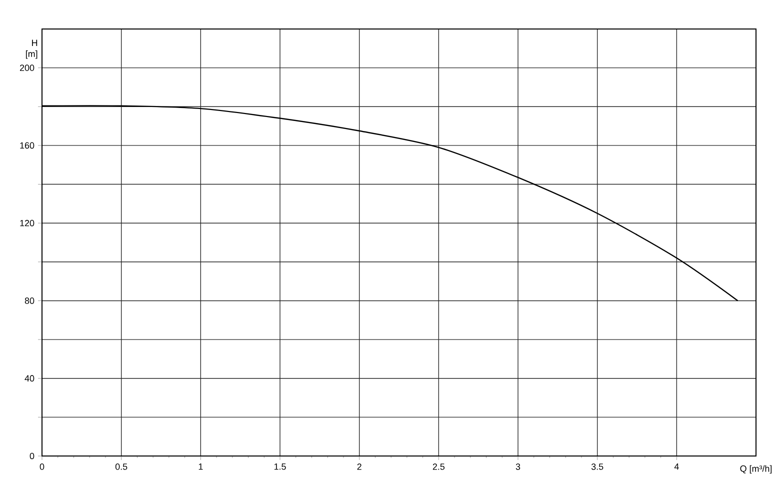 The height and width of the screenshot is (495, 780). I want to click on x-tick-label: 1, so click(200, 467).